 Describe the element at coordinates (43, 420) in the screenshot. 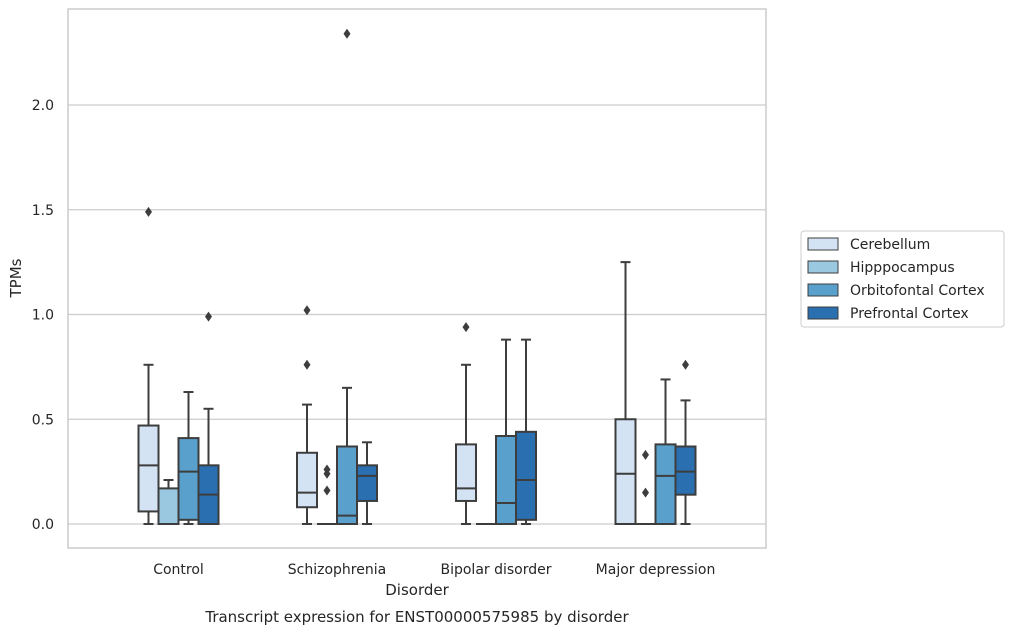

I see `y-tick-label: 0.5` at that location.